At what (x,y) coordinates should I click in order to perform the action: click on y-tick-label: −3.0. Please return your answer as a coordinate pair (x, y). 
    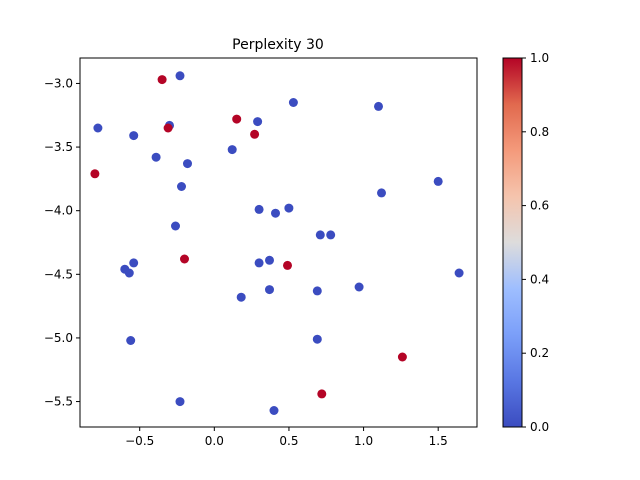
    Looking at the image, I should click on (58, 83).